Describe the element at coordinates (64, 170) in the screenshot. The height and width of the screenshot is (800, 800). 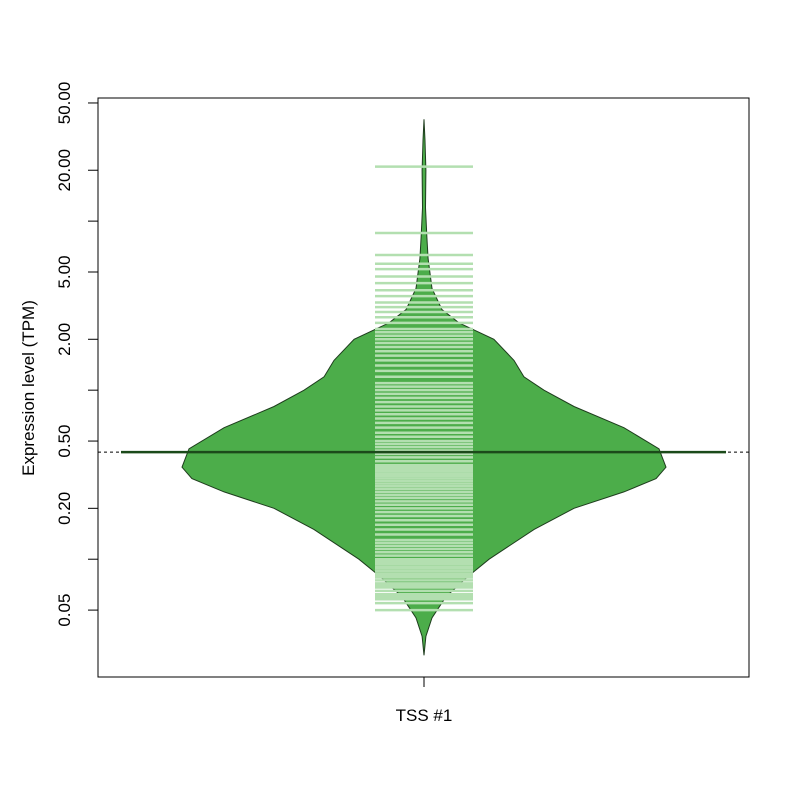
I see `y-tick-label: 20.00` at that location.